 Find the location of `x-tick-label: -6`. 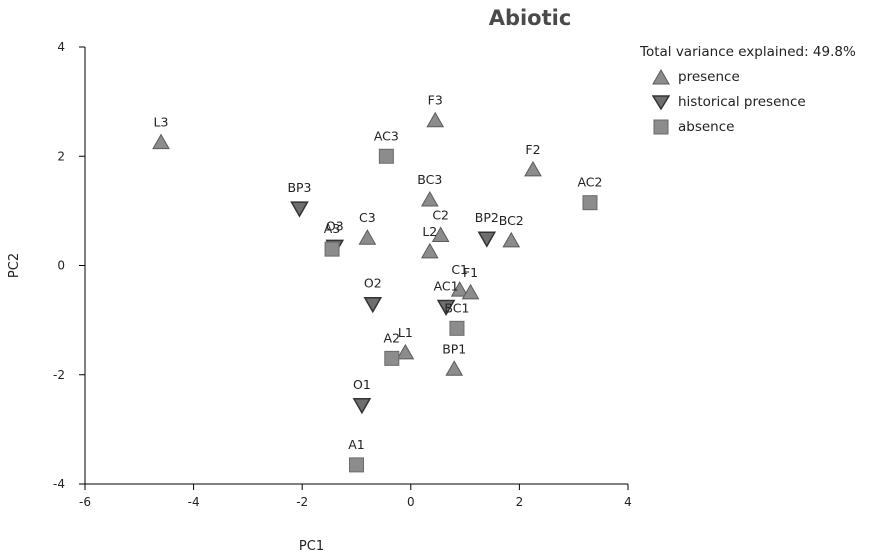

x-tick-label: -6 is located at coordinates (85, 502).